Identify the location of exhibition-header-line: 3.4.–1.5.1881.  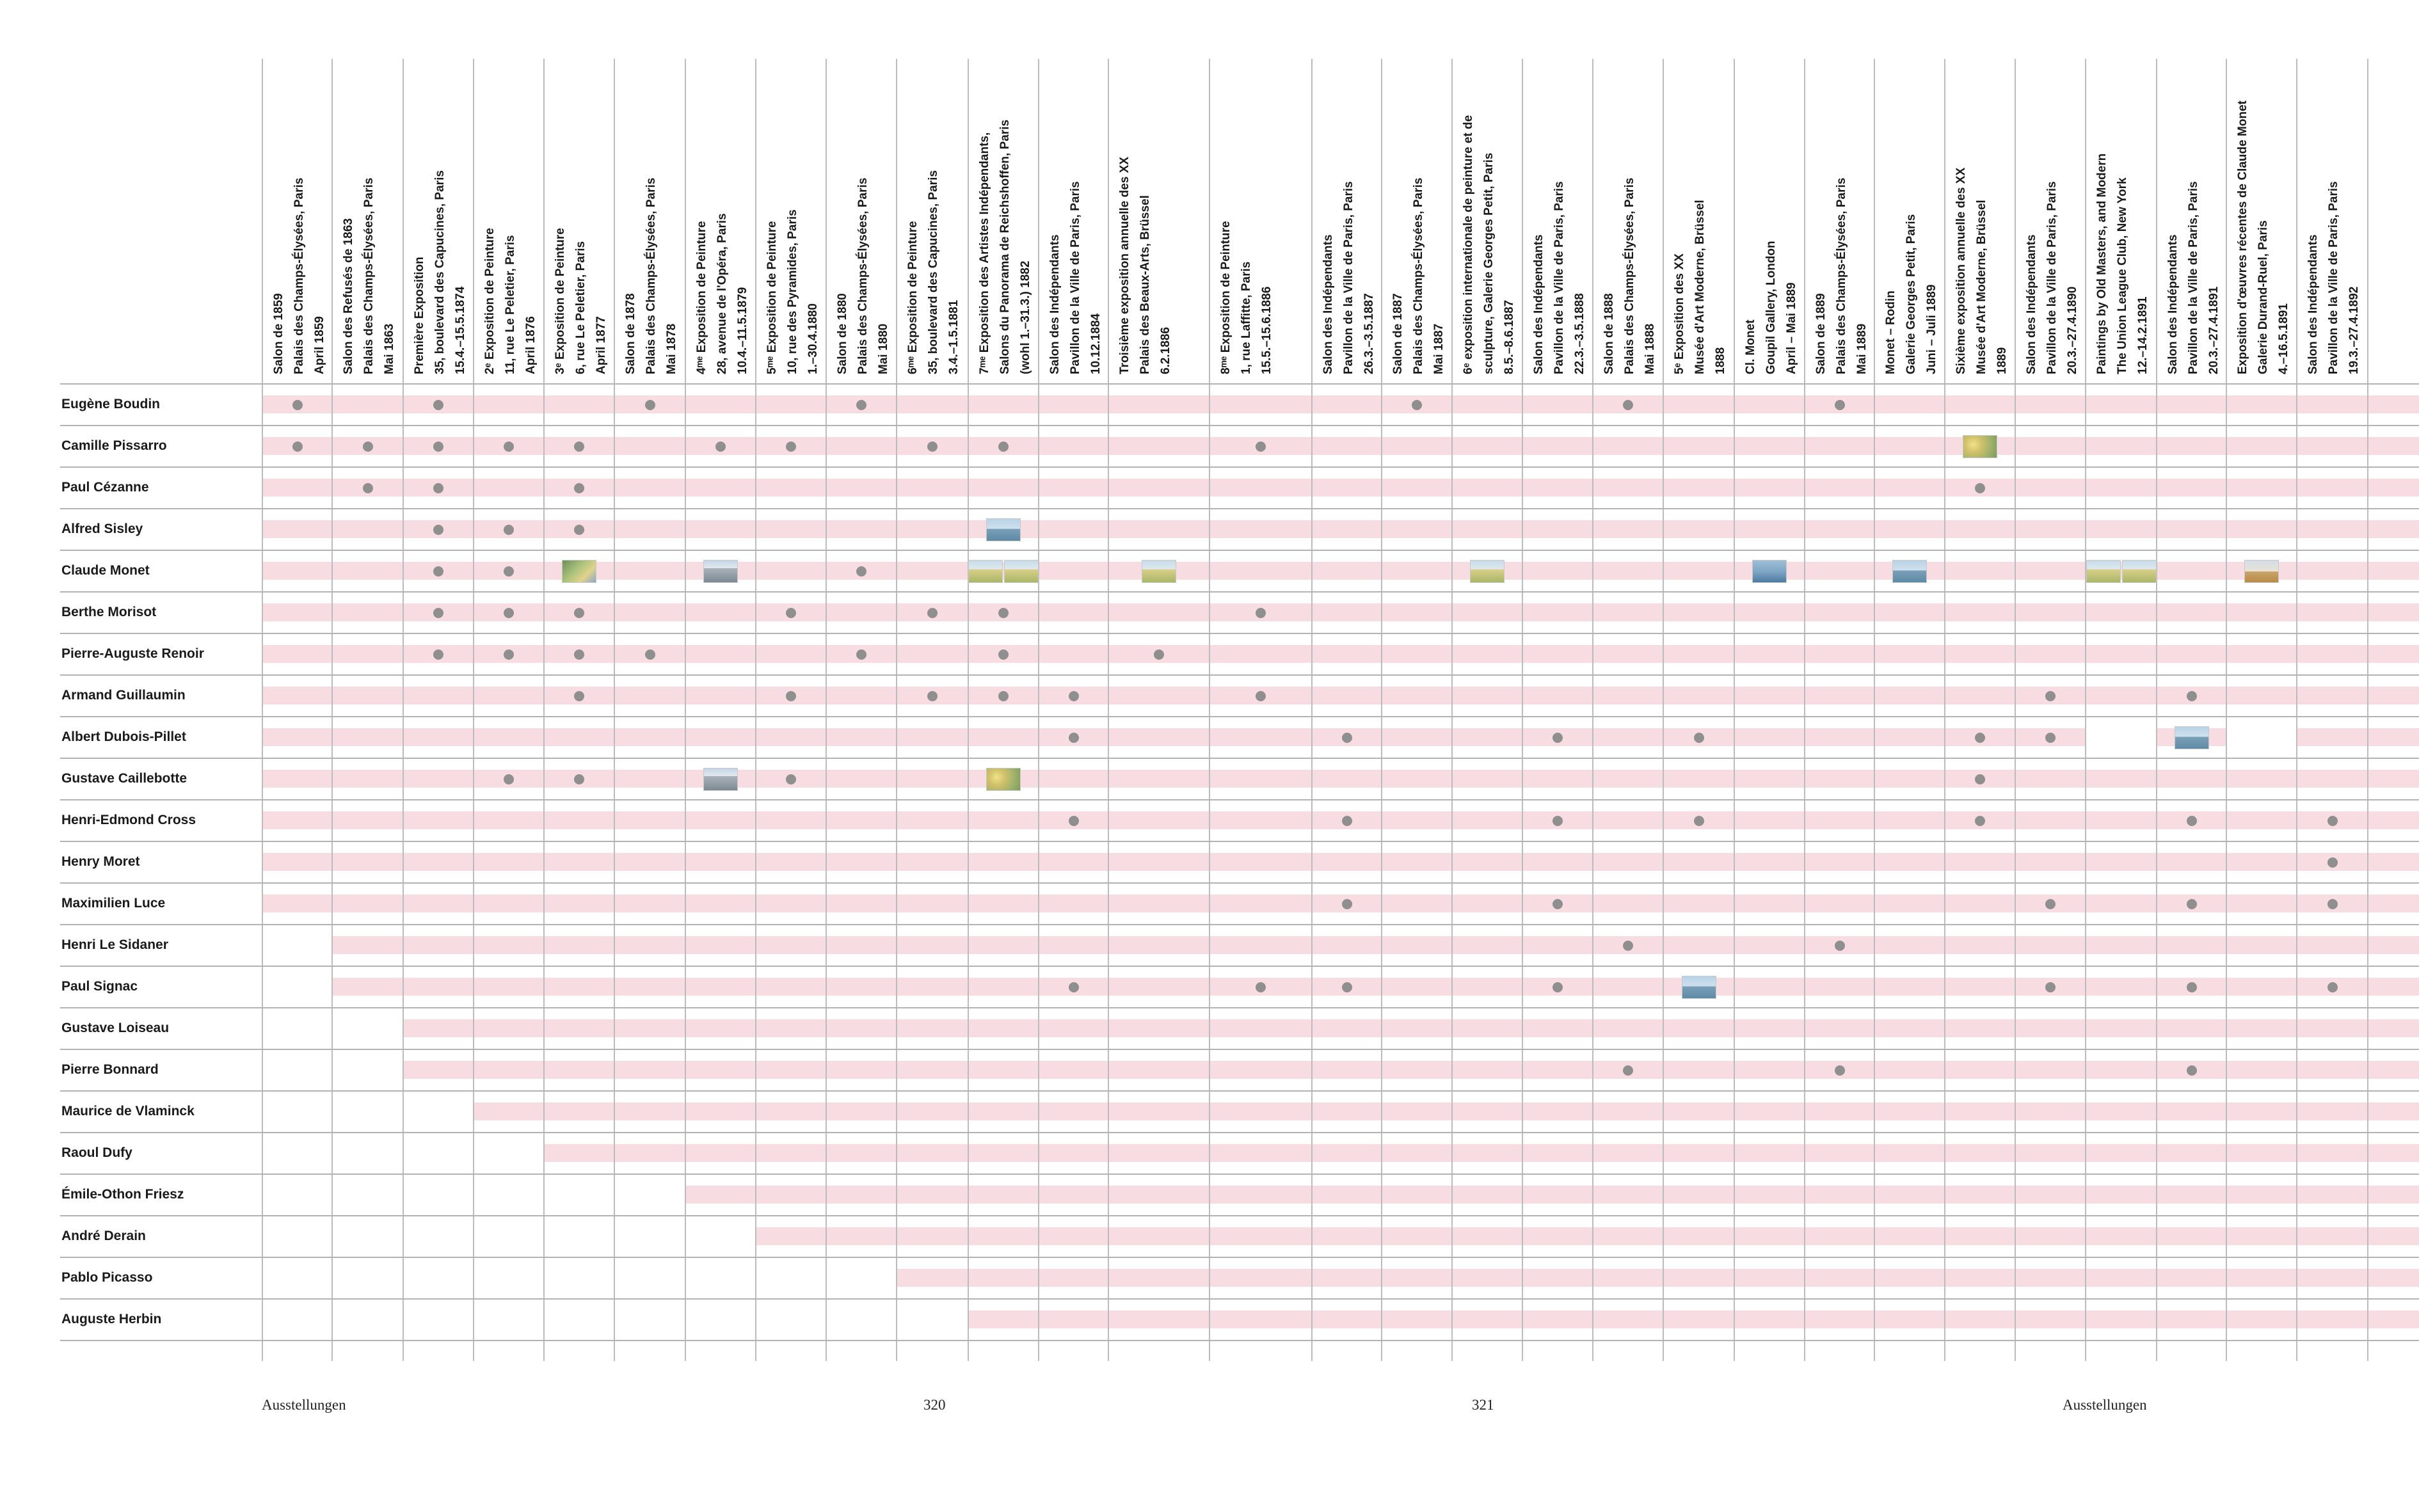
(954, 336).